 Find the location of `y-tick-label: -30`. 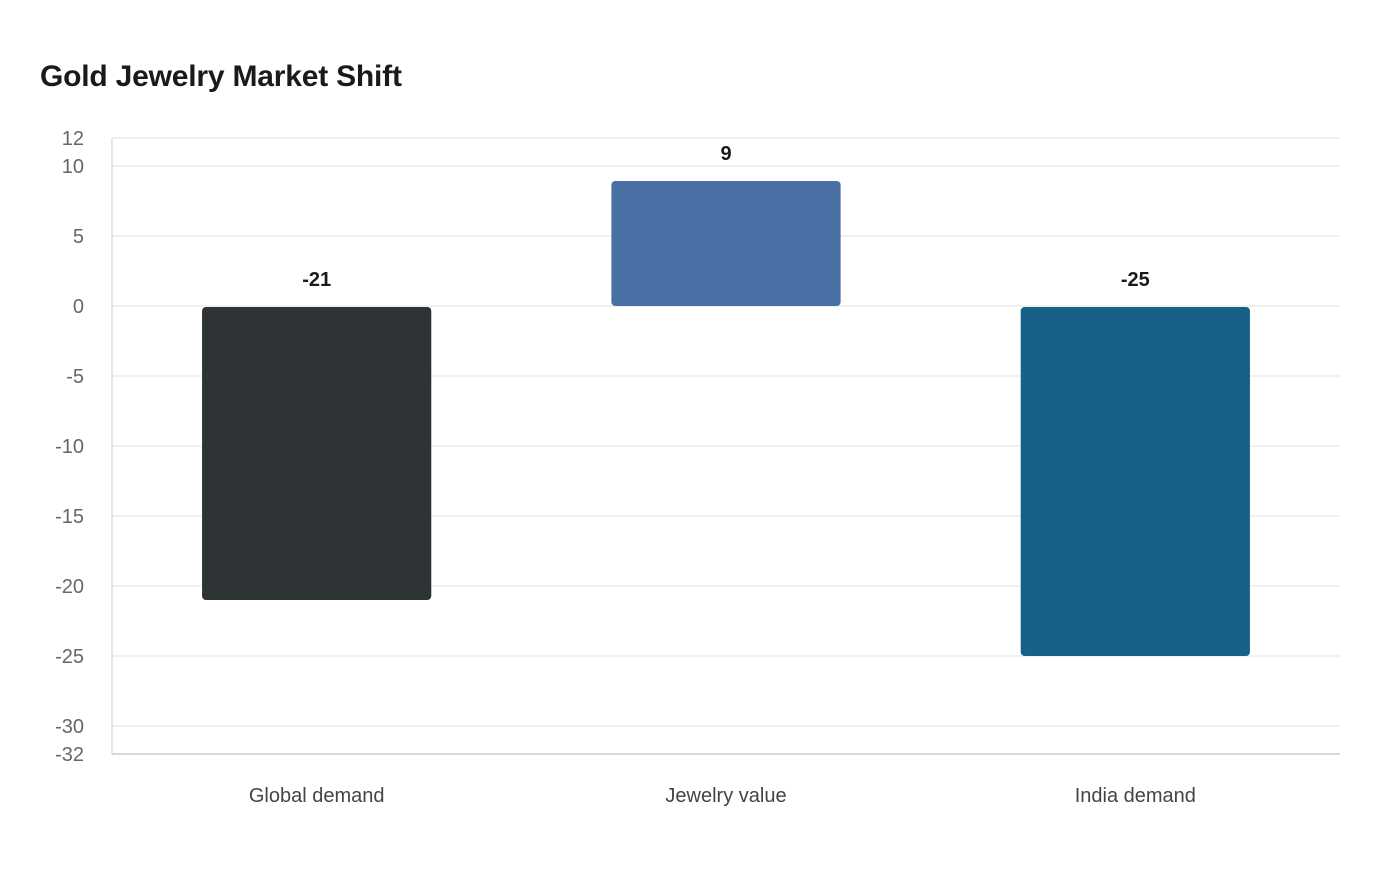

y-tick-label: -30 is located at coordinates (69, 727).